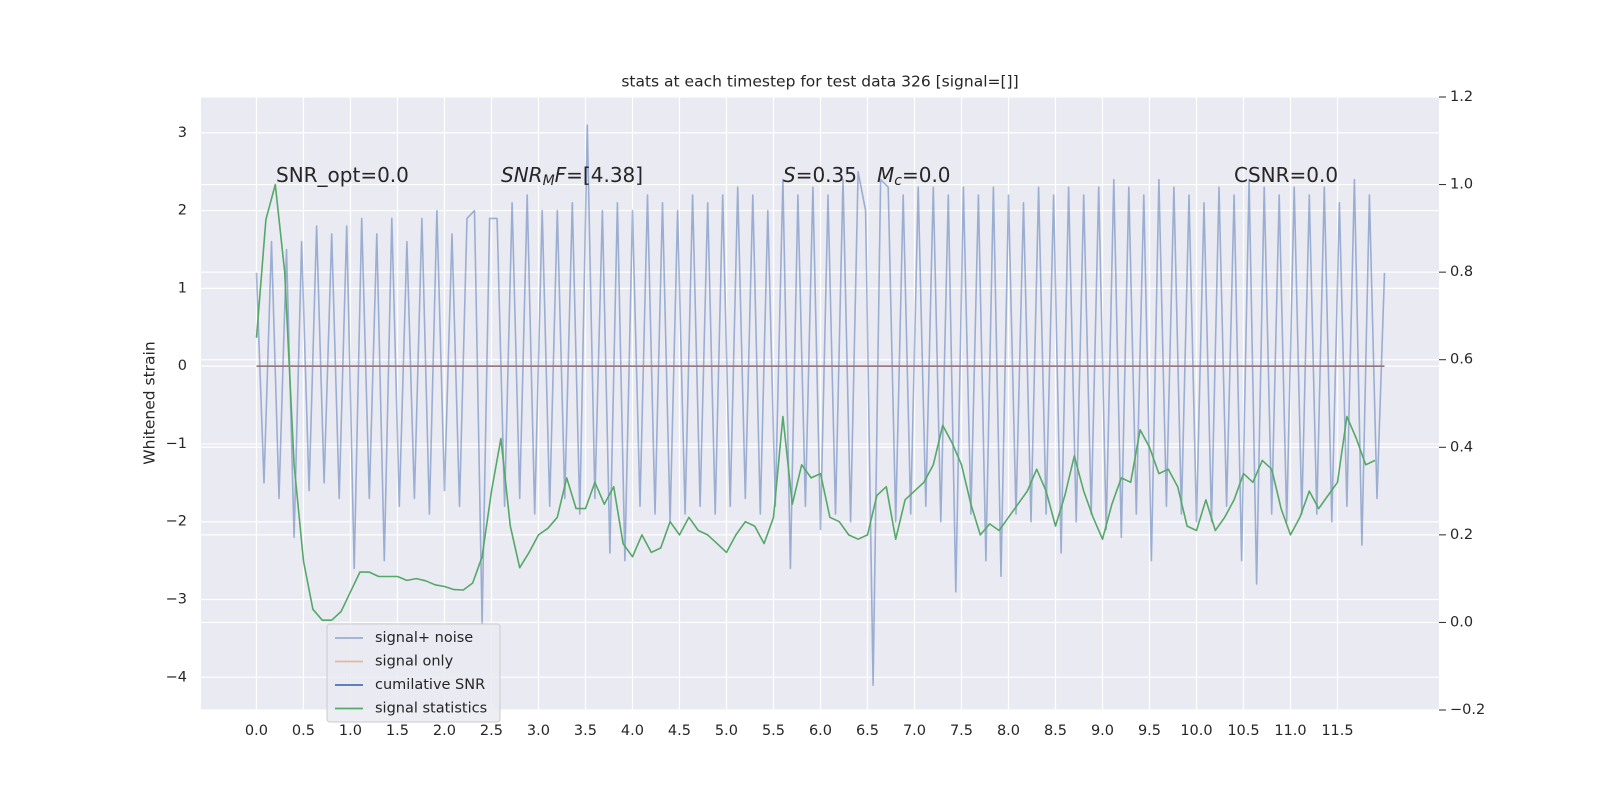  What do you see at coordinates (820, 731) in the screenshot?
I see `x-tick-label: 6.0` at bounding box center [820, 731].